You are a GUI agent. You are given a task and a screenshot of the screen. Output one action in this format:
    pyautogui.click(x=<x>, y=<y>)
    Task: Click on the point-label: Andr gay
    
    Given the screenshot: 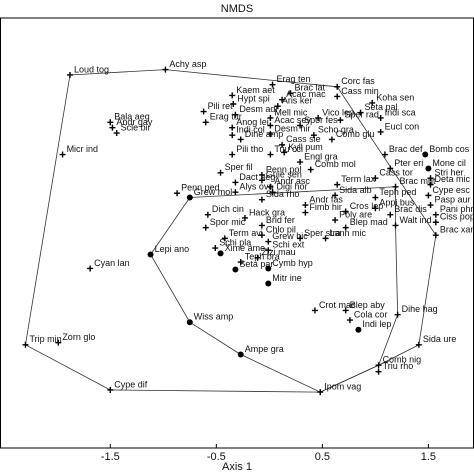 What is the action you would take?
    pyautogui.click(x=134, y=122)
    